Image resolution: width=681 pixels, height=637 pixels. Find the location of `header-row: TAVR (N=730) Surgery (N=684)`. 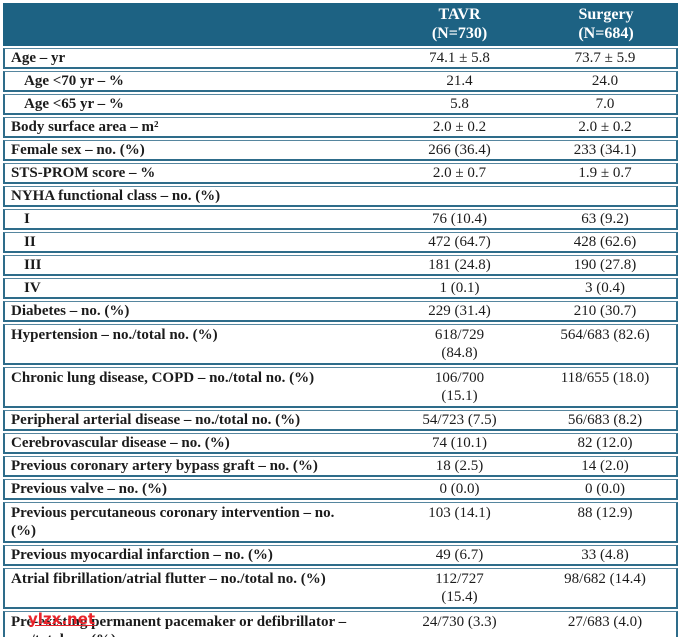

header-row: TAVR (N=730) Surgery (N=684) is located at coordinates (340, 24).